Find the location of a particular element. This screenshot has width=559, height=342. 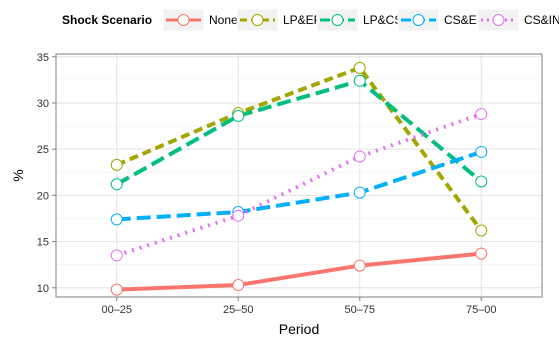

legend-label: None is located at coordinates (223, 20).